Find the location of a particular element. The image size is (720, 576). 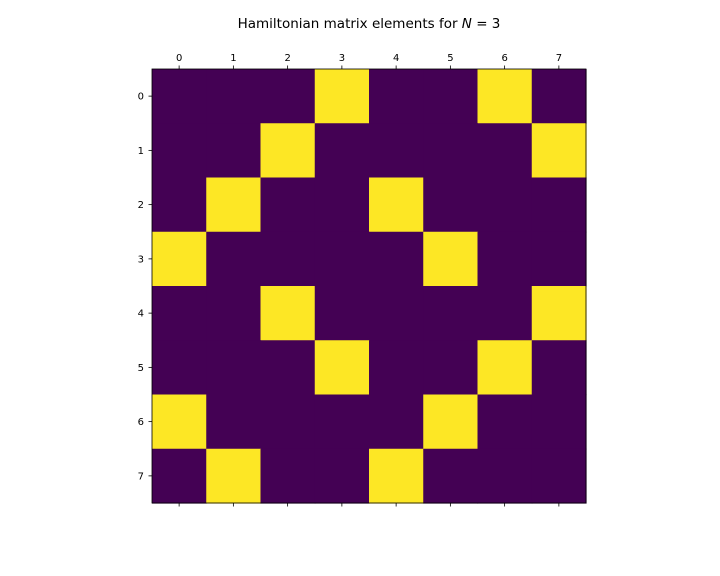

chart-title: Hamiltonian matrix elements for N = 3 is located at coordinates (369, 24).